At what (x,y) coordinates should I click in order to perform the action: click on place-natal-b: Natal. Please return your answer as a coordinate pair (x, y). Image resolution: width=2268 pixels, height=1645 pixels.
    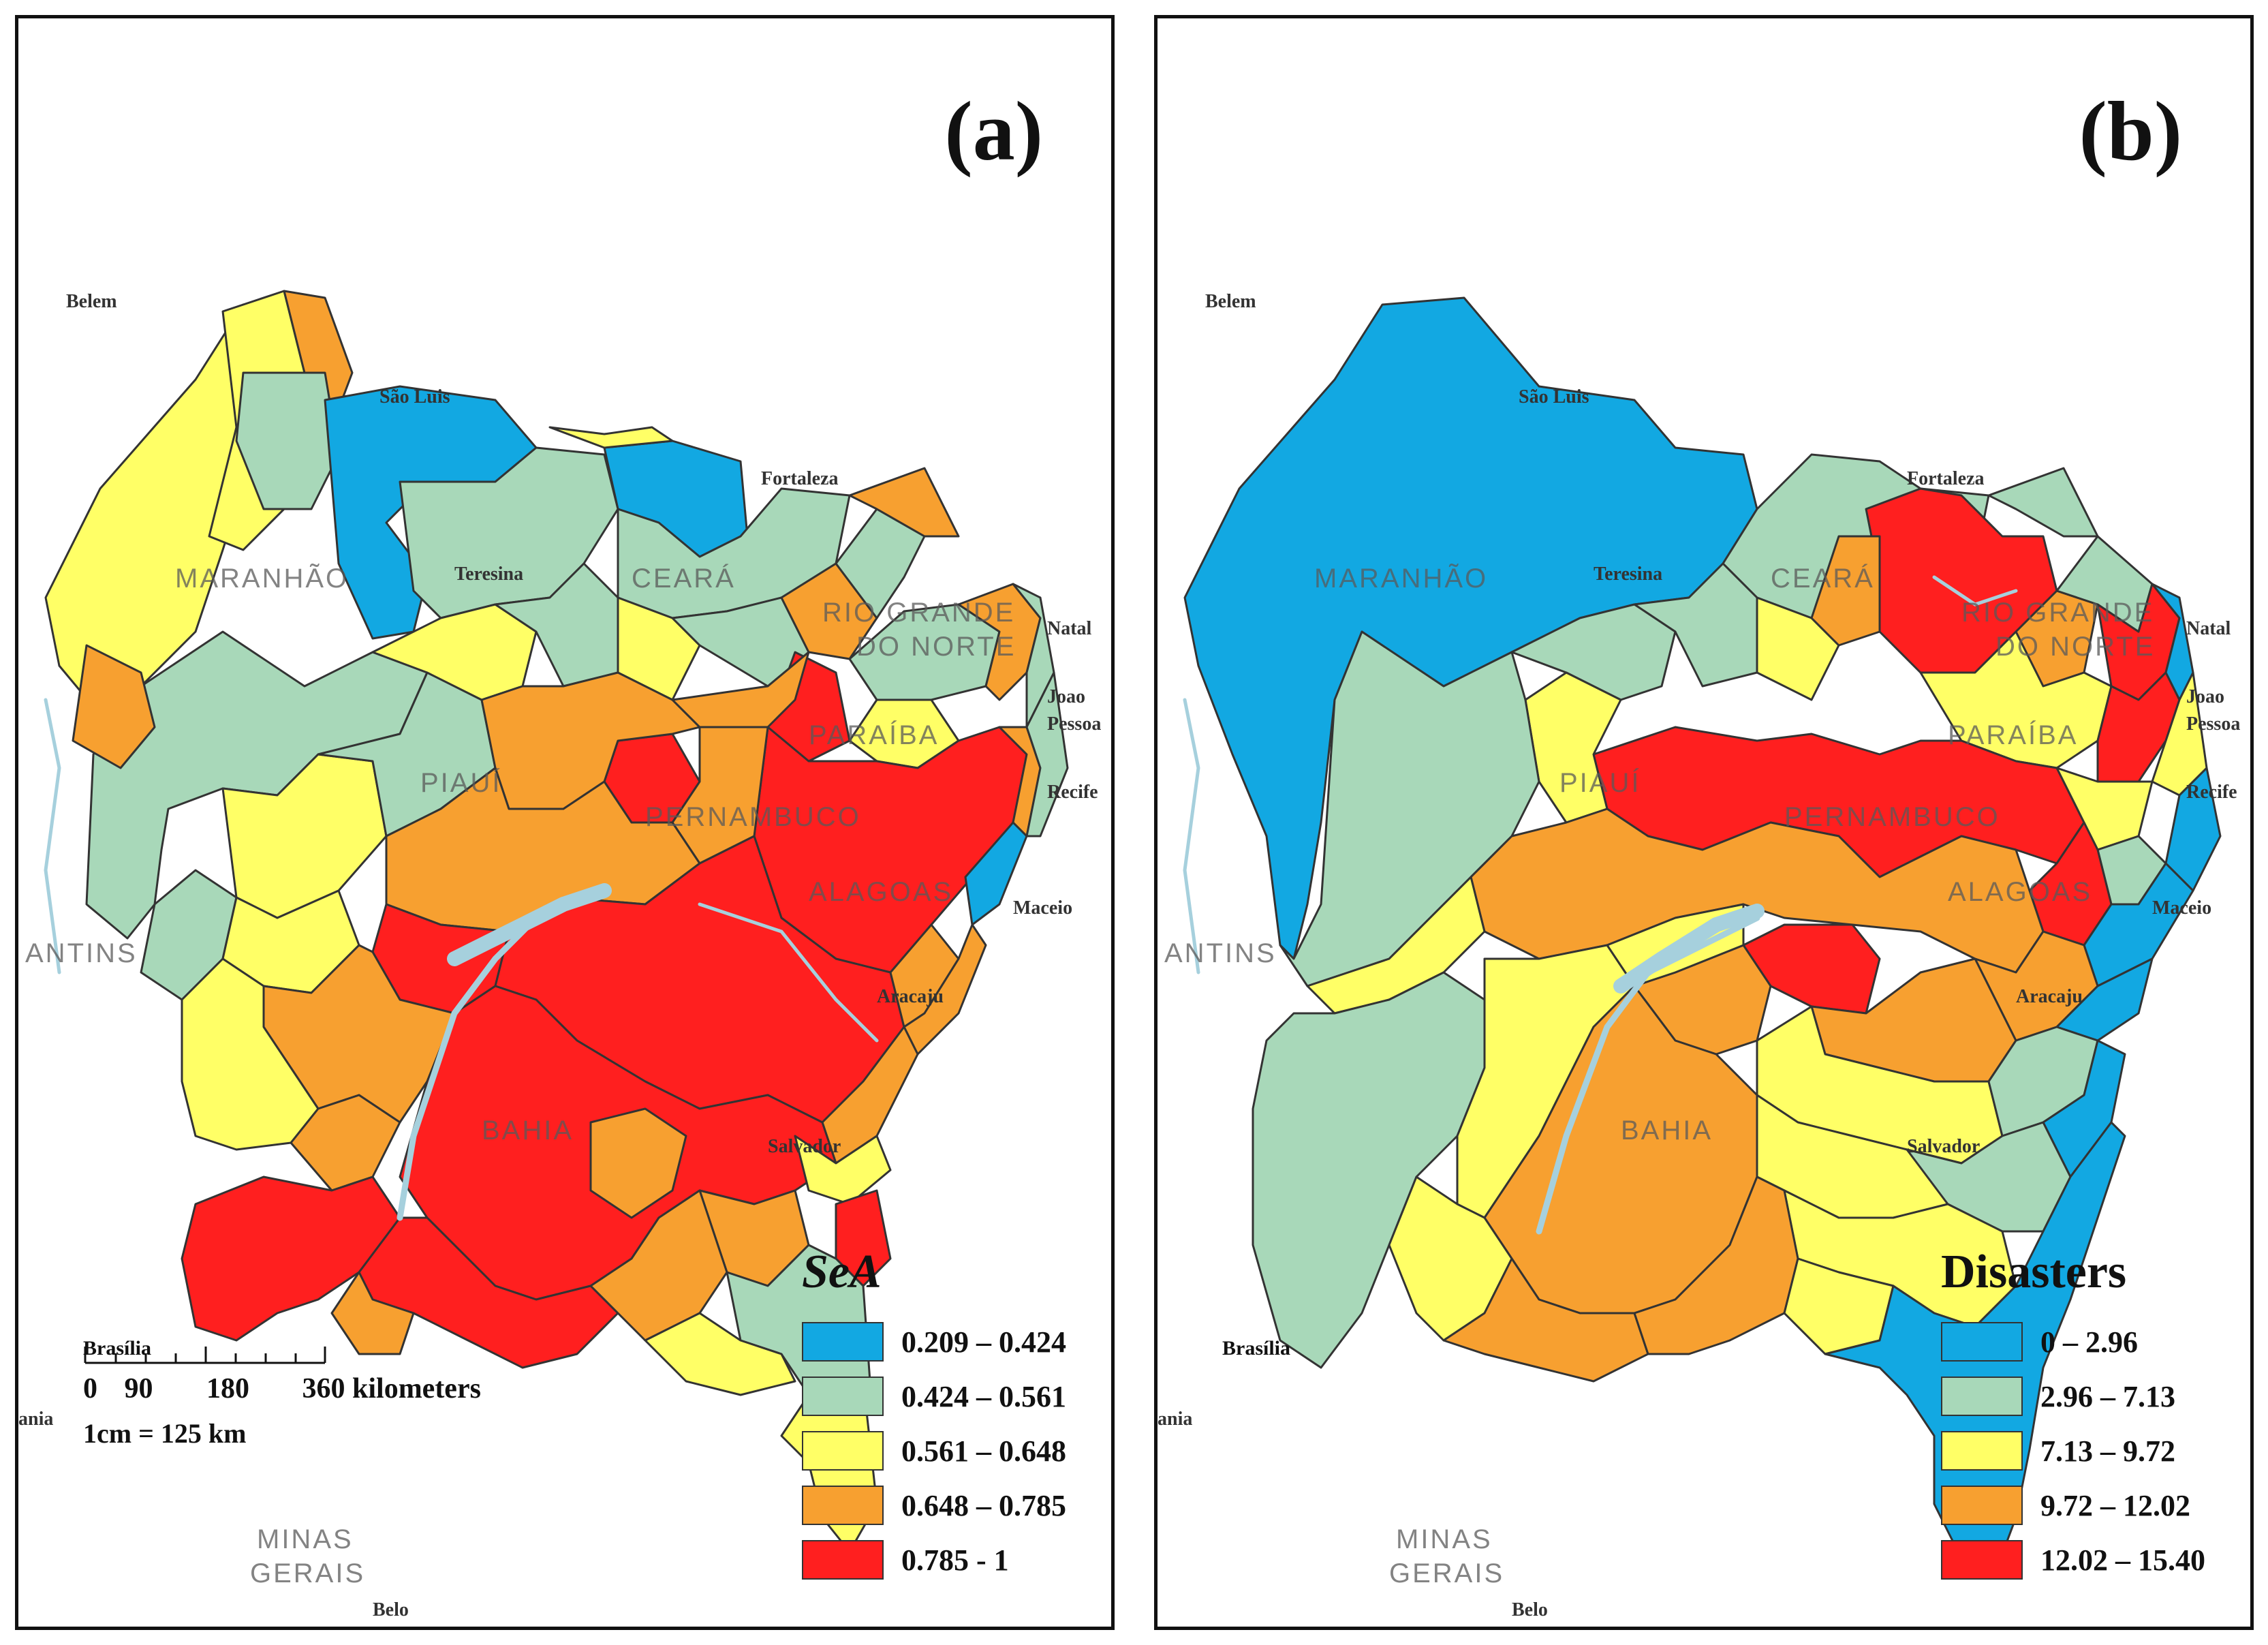
    Looking at the image, I should click on (2208, 628).